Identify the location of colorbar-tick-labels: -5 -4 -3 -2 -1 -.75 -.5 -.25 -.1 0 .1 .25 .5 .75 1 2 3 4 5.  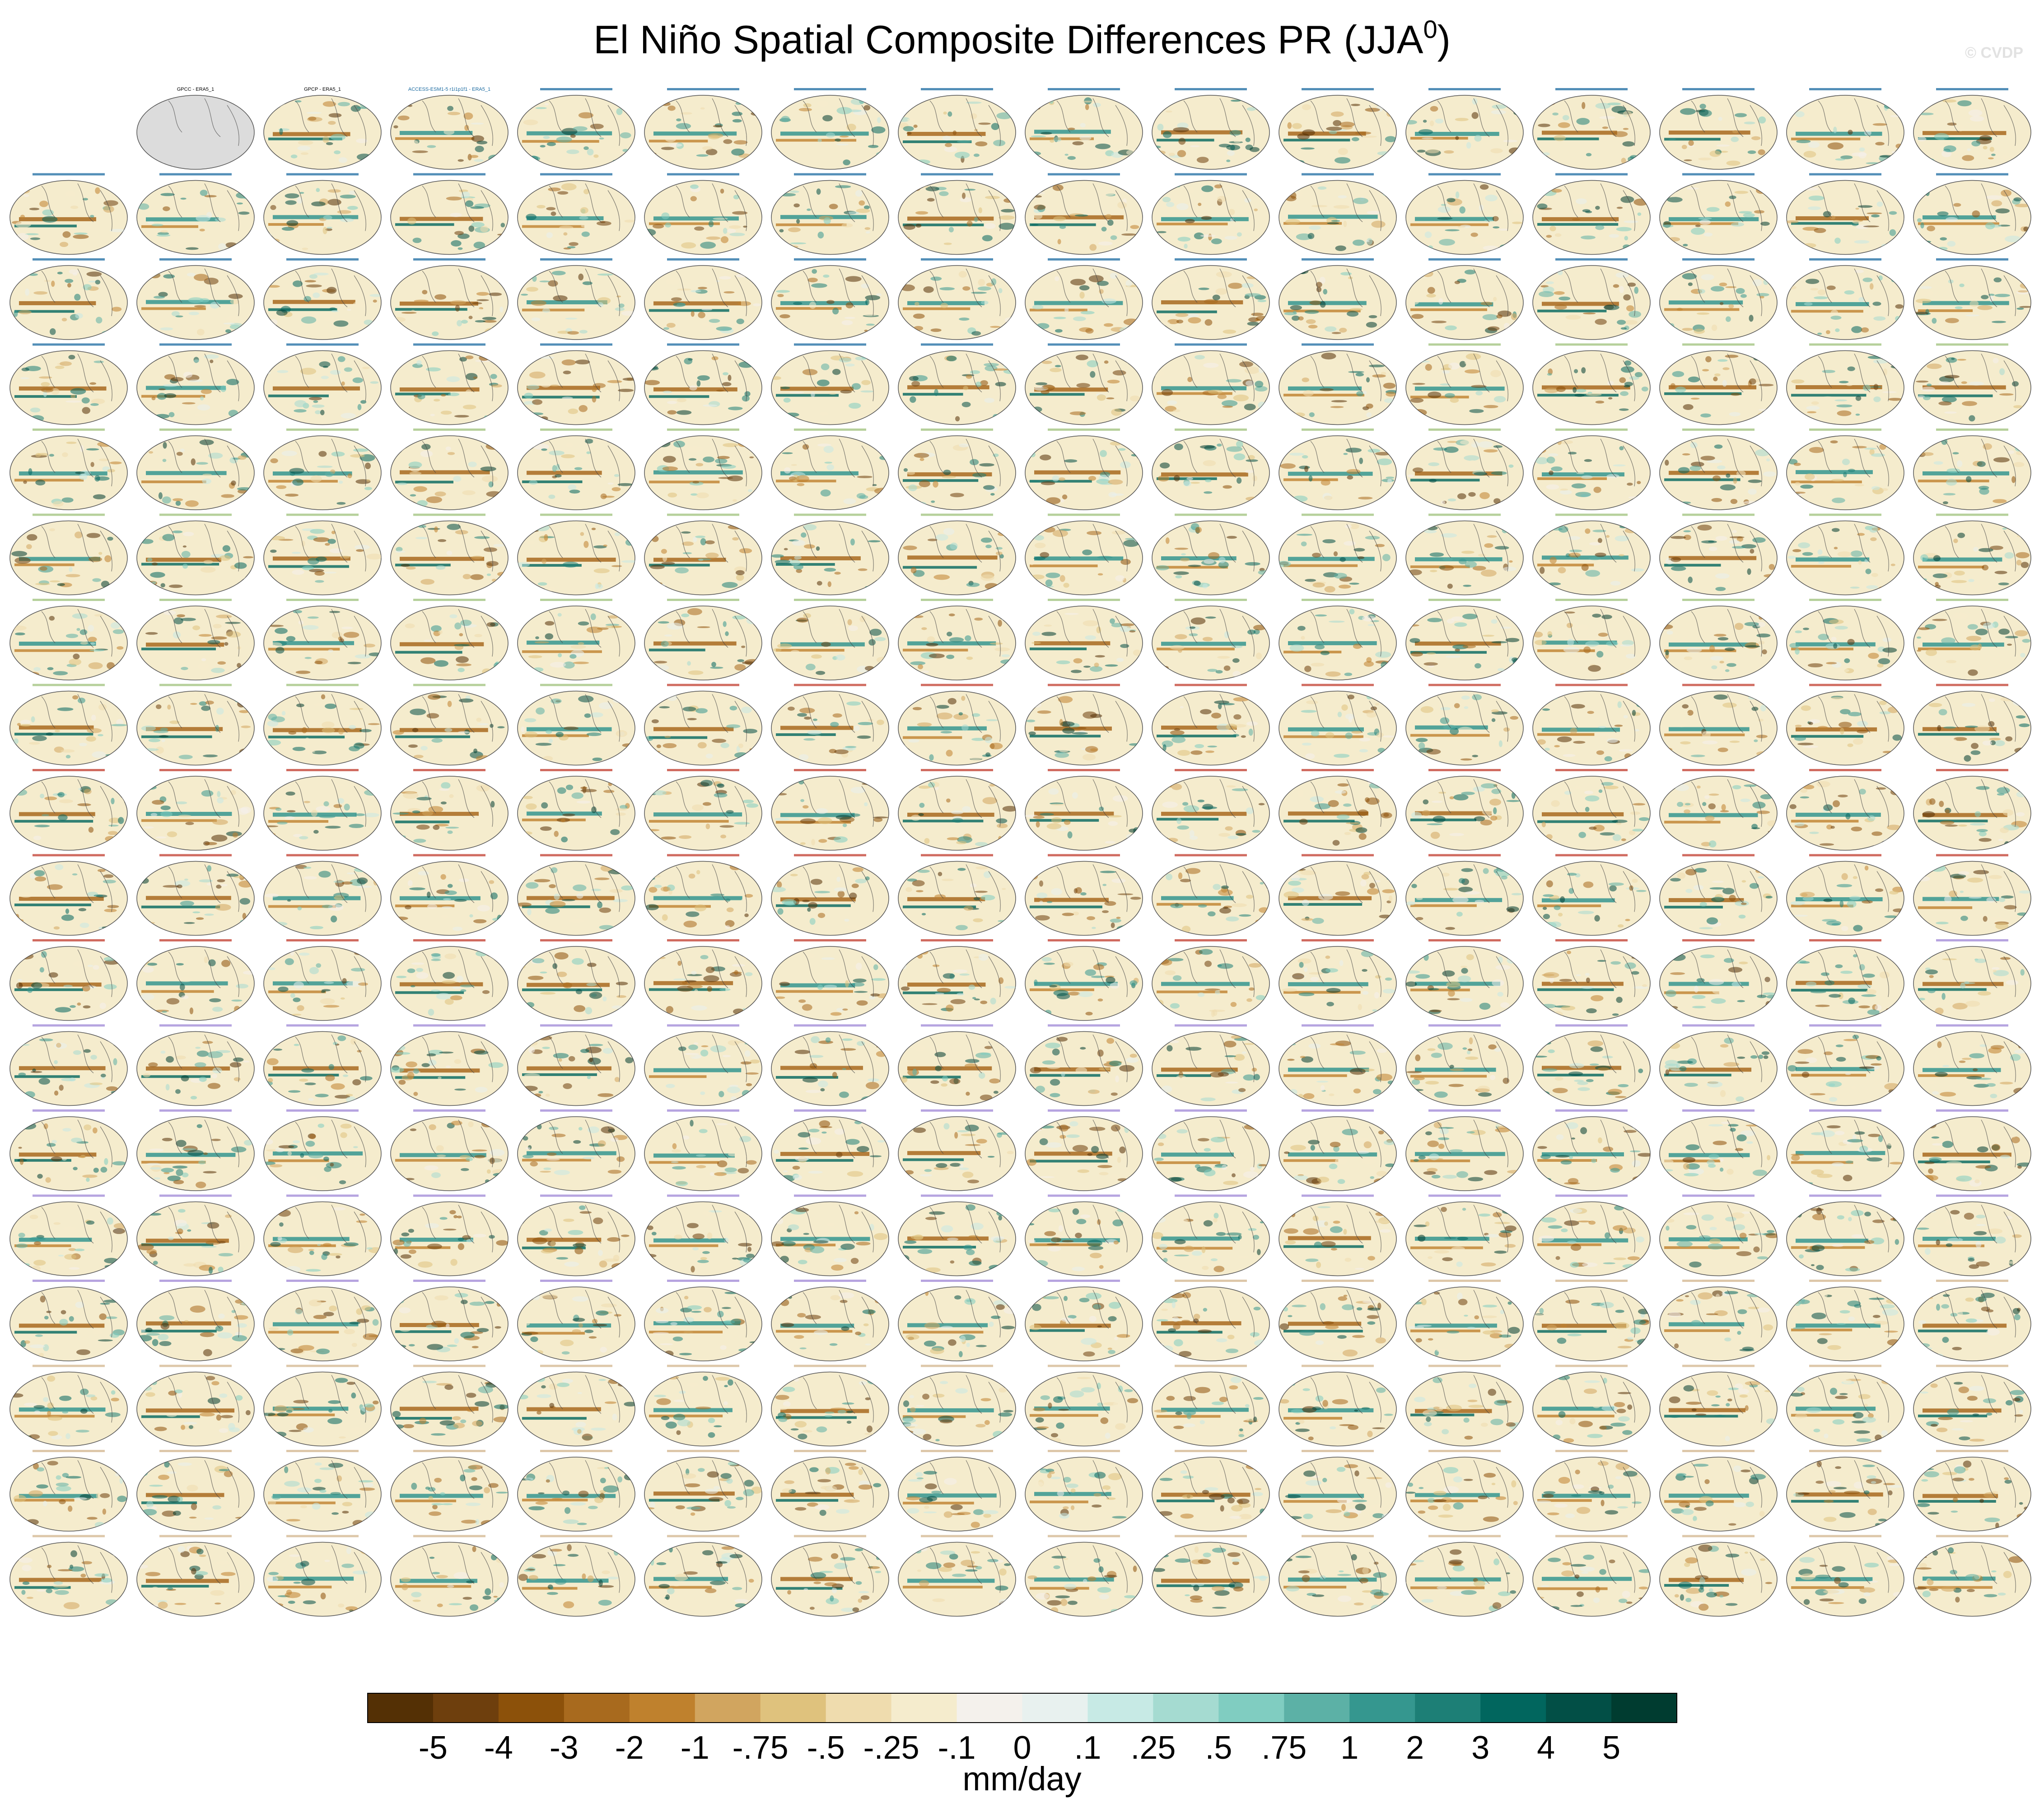
(1019, 1748).